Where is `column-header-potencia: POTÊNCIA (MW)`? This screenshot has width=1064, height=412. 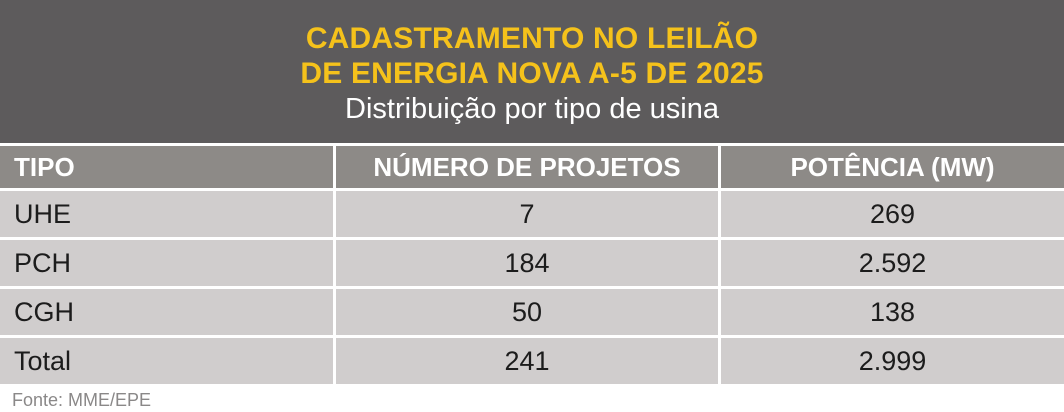 column-header-potencia: POTÊNCIA (MW) is located at coordinates (892, 167).